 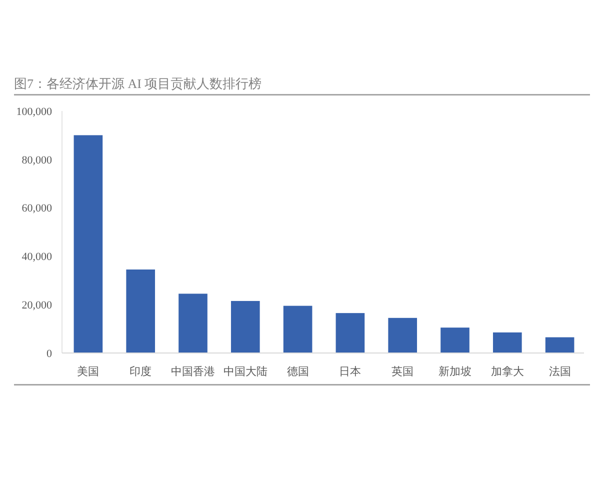 What do you see at coordinates (37, 257) in the screenshot?
I see `y-tick-label: 40,000` at bounding box center [37, 257].